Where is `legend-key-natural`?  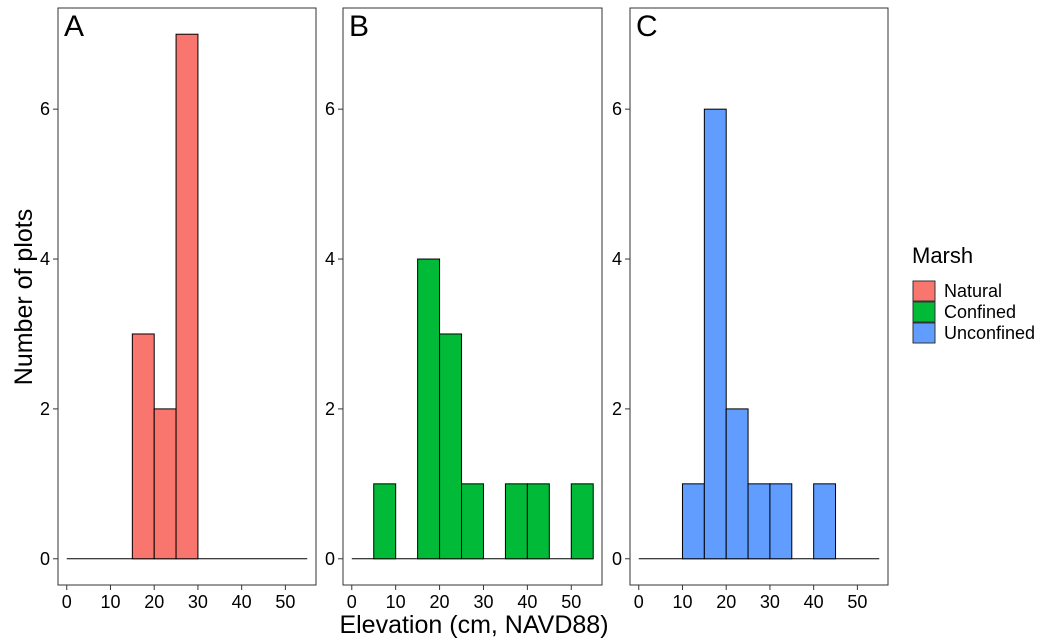
legend-key-natural is located at coordinates (924, 291).